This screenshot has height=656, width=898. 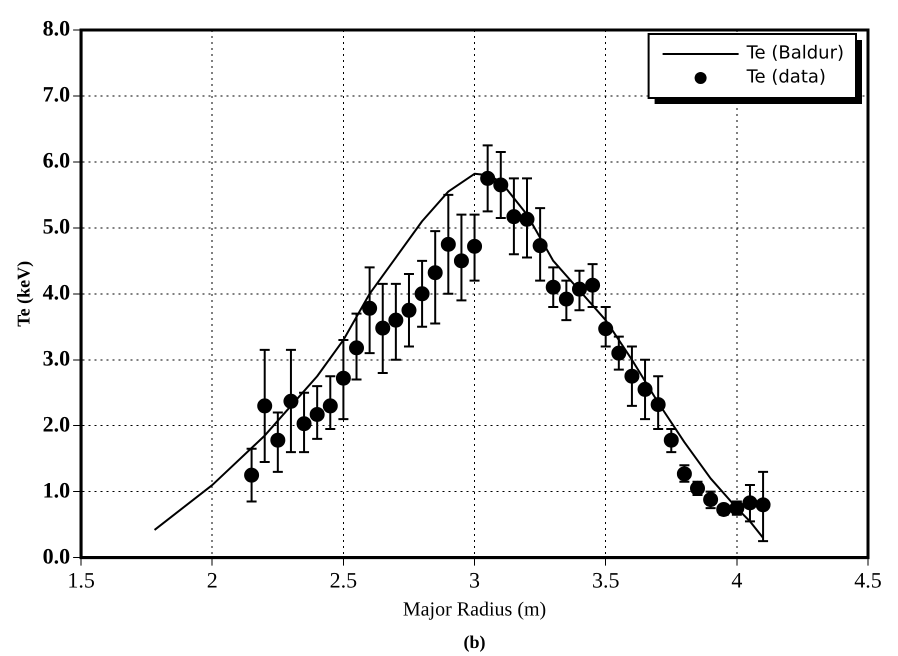 What do you see at coordinates (868, 580) in the screenshot?
I see `x-tick-label: 4.5` at bounding box center [868, 580].